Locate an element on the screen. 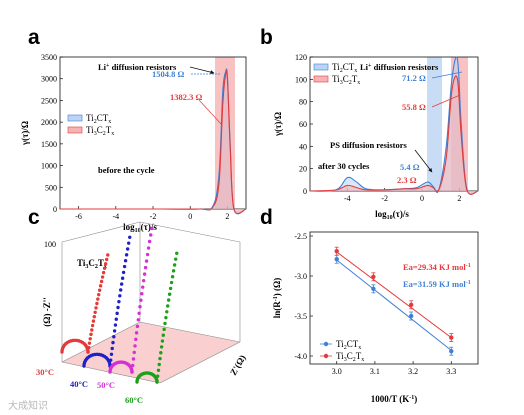 The width and height of the screenshot is (524, 415). y-tick-label: 0 is located at coordinates (305, 191).